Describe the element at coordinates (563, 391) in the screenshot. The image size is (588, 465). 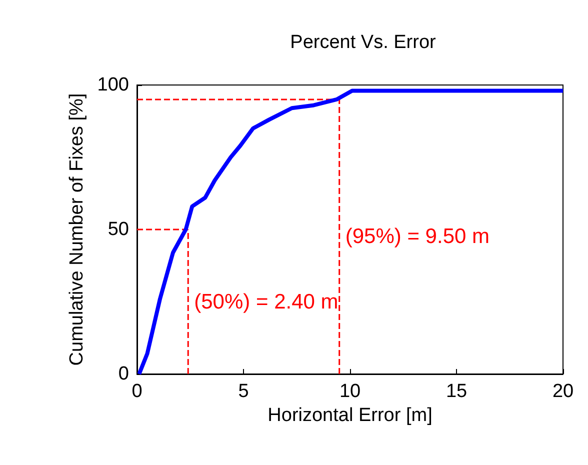
I see `x-tick-label: 20` at that location.